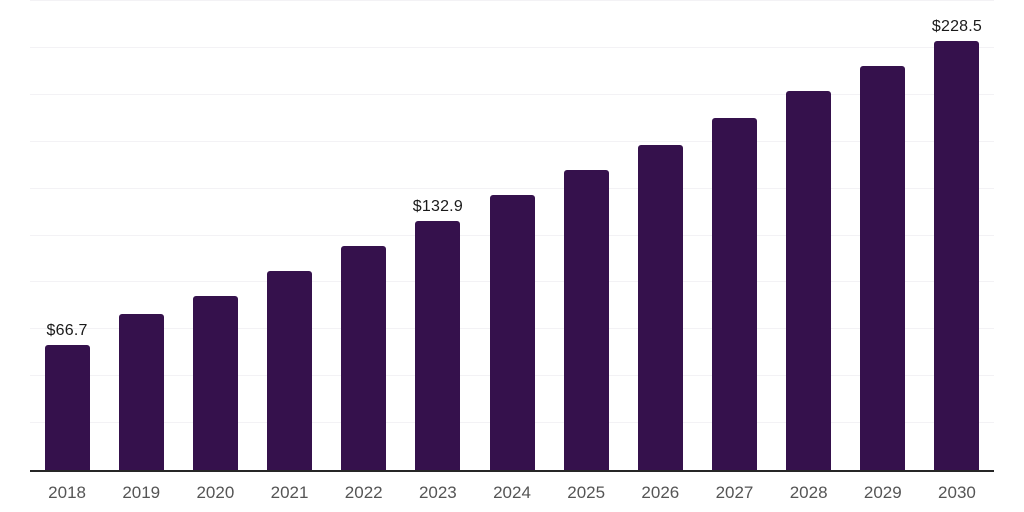 This screenshot has width=1024, height=512. What do you see at coordinates (141, 235) in the screenshot?
I see `bar-slot-2019` at bounding box center [141, 235].